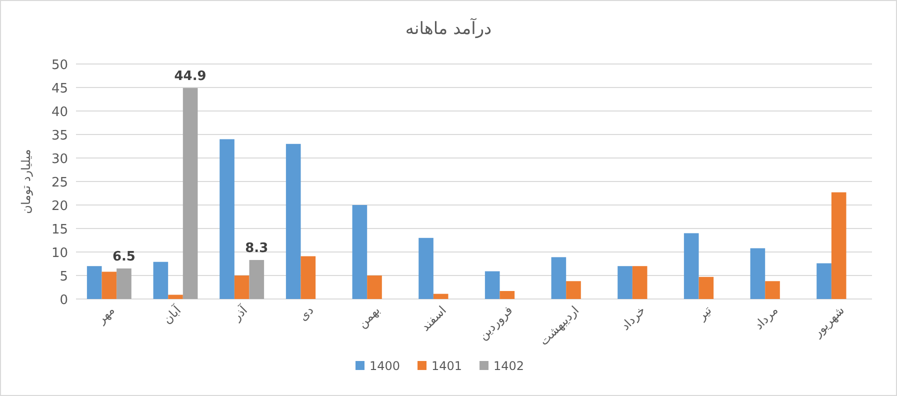 This screenshot has height=396, width=897. Describe the element at coordinates (59, 253) in the screenshot. I see `y-tick-label: 10` at that location.